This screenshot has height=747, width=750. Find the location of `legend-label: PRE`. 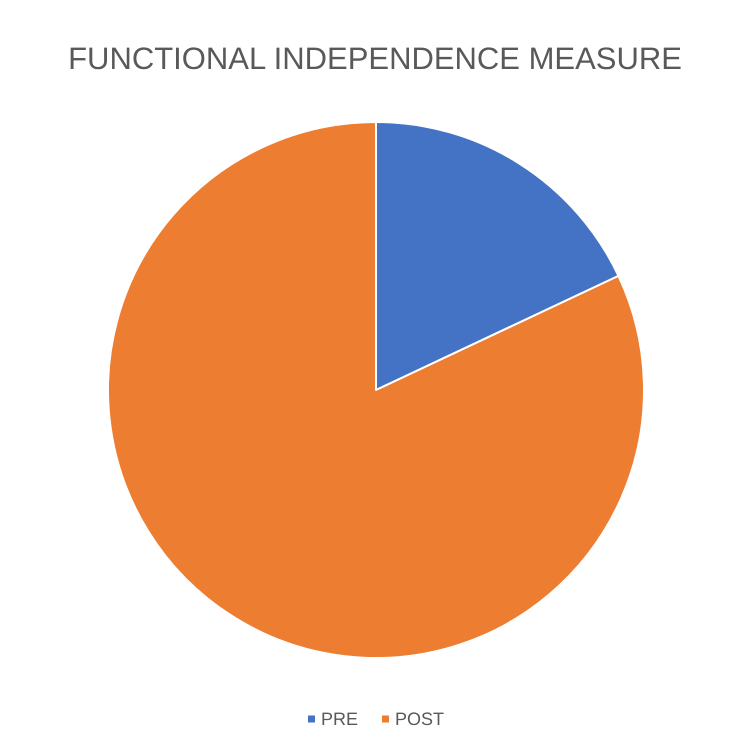

legend-label: PRE is located at coordinates (339, 719).